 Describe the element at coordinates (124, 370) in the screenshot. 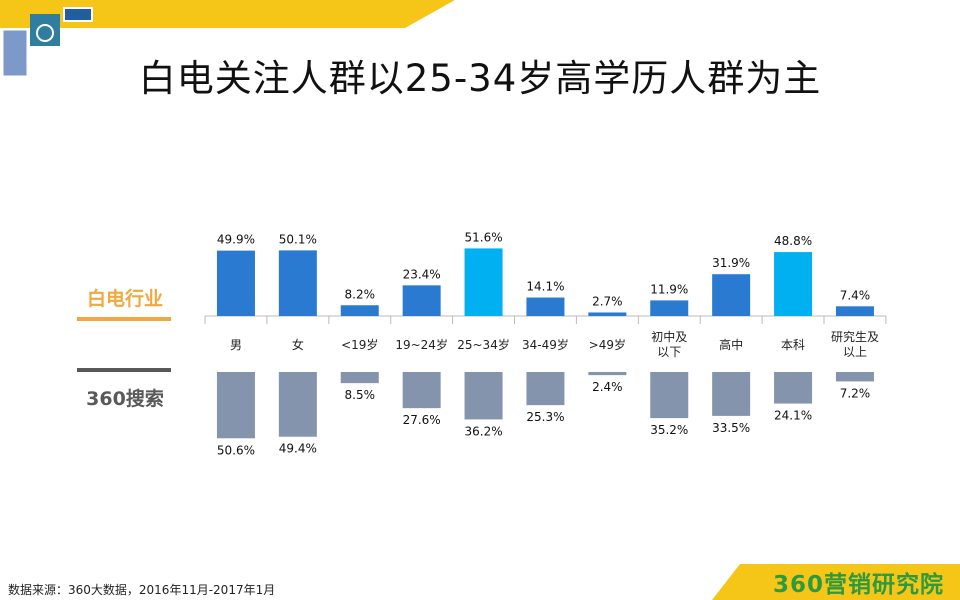

I see `bottom-row-overline` at that location.